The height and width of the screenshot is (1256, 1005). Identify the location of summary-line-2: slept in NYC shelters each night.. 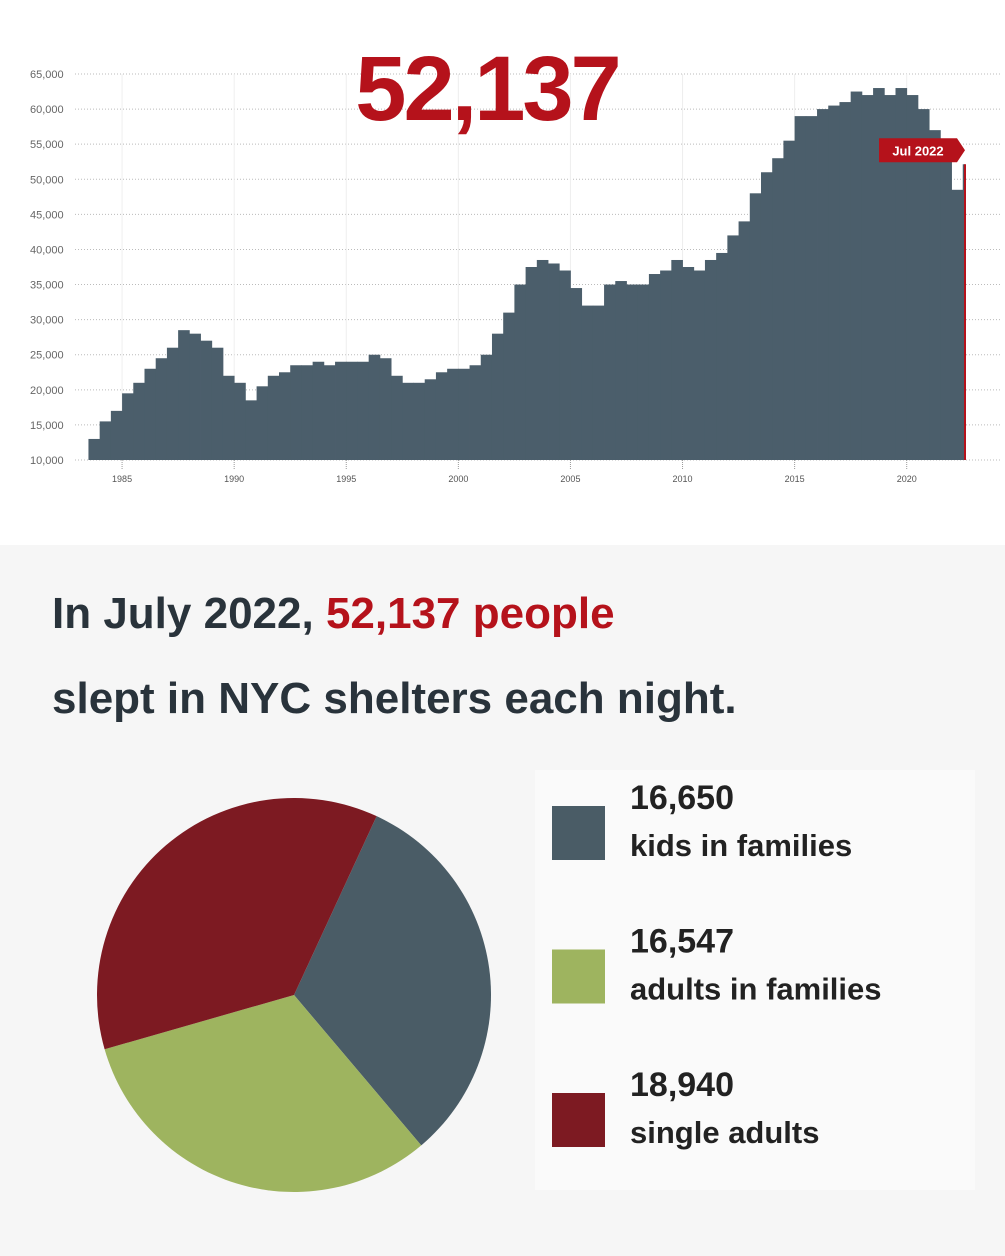
(394, 698).